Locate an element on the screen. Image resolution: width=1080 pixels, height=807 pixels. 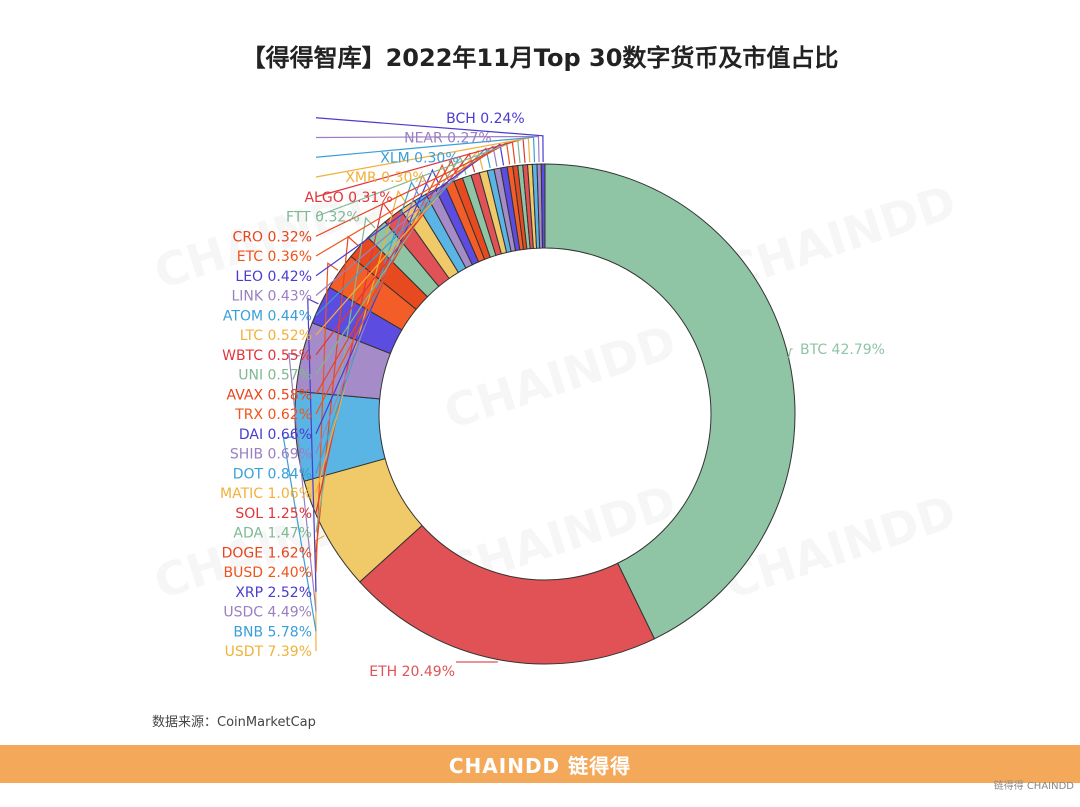
slice-label-trx: TRX 0.62% is located at coordinates (273, 415).